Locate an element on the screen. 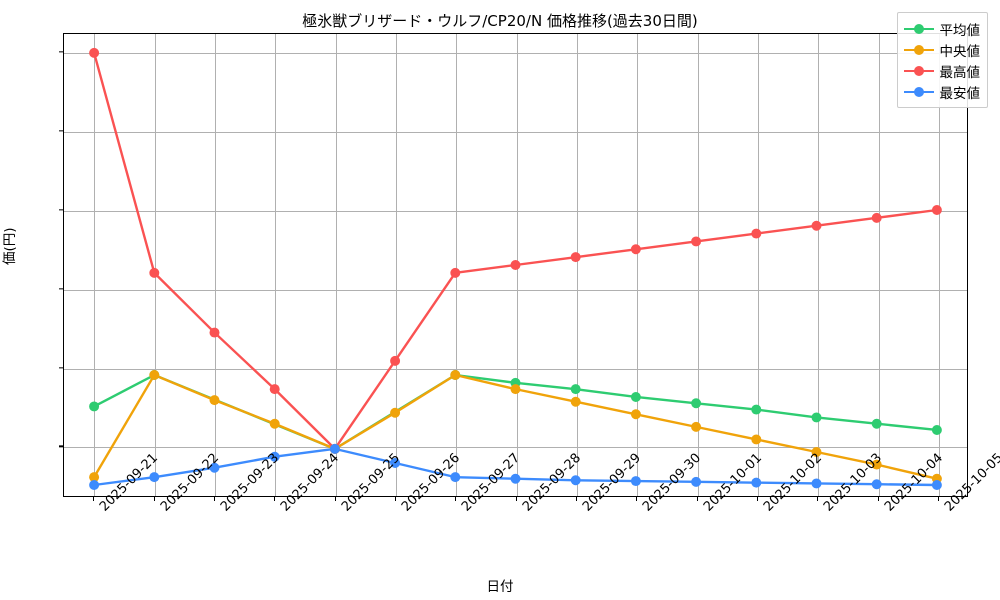 Image resolution: width=1000 pixels, height=600 pixels. x-tick-label: 2025-10-05 is located at coordinates (970, 482).